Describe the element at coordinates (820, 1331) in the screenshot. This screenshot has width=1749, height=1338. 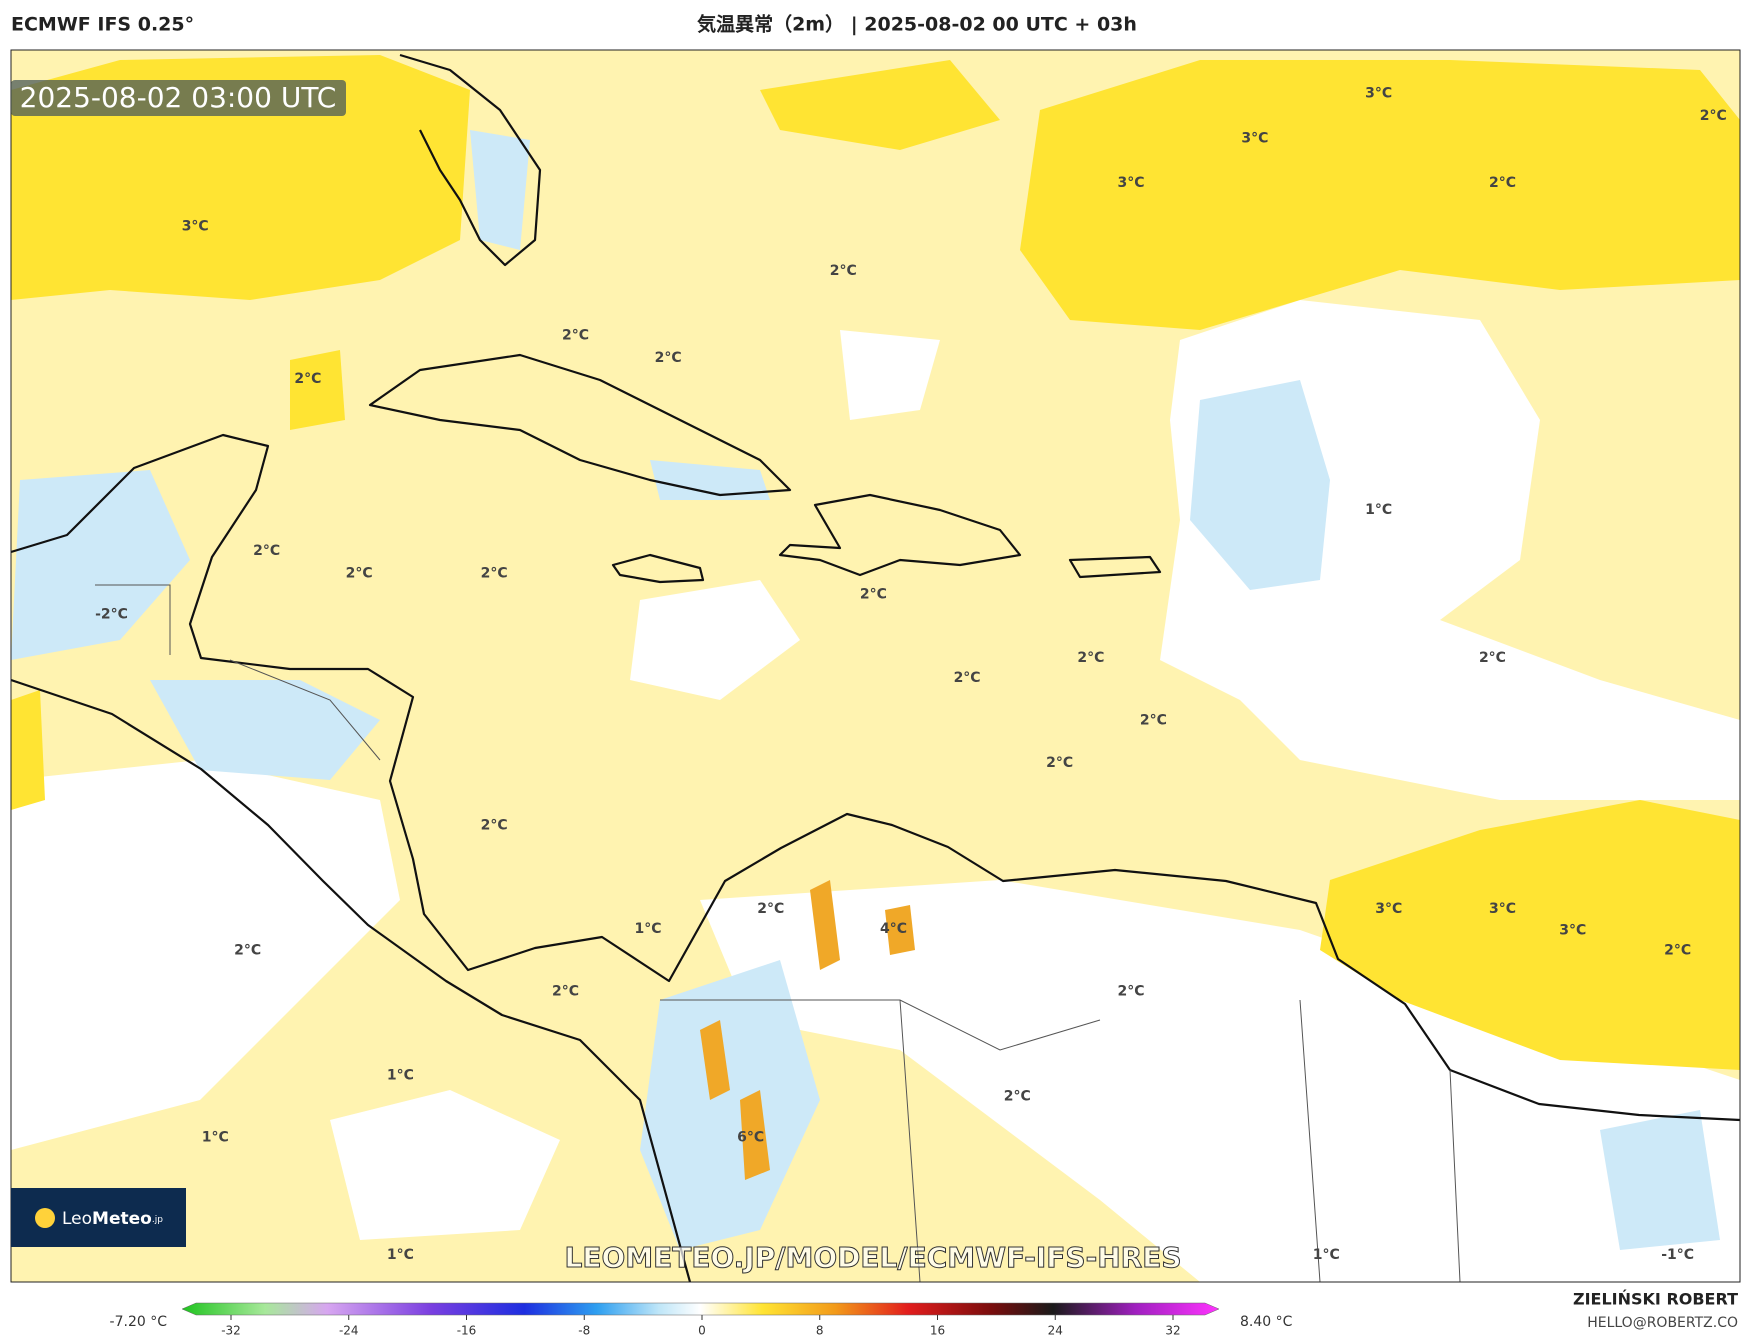
I see `colorbar-tick-label: 8` at that location.